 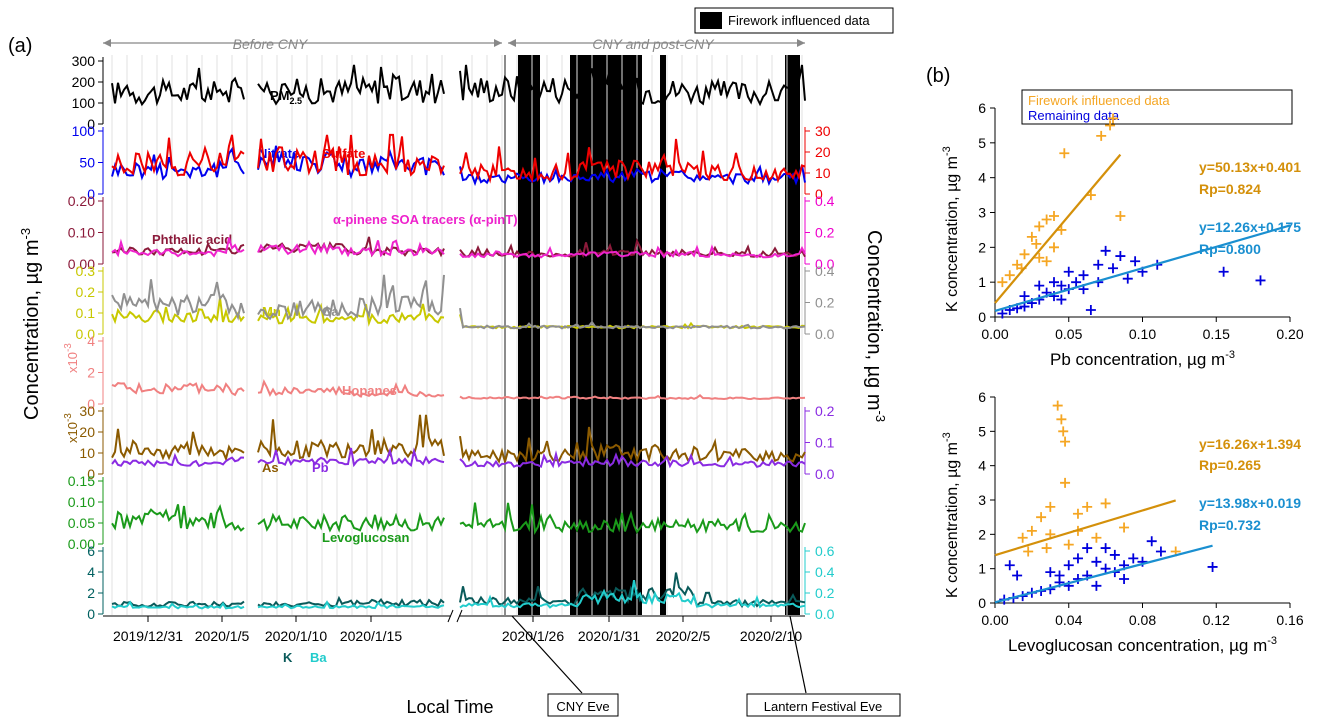 What do you see at coordinates (351, 247) in the screenshot?
I see `series-line-phthalic-acid` at bounding box center [351, 247].